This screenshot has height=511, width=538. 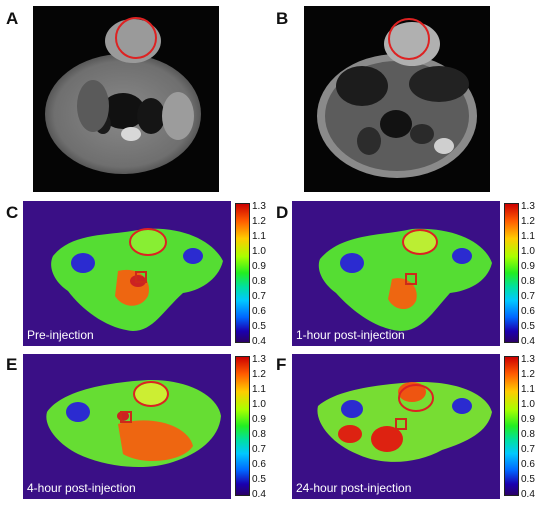 I want to click on timepoint-caption: 24-hour post-injection, so click(x=354, y=488).